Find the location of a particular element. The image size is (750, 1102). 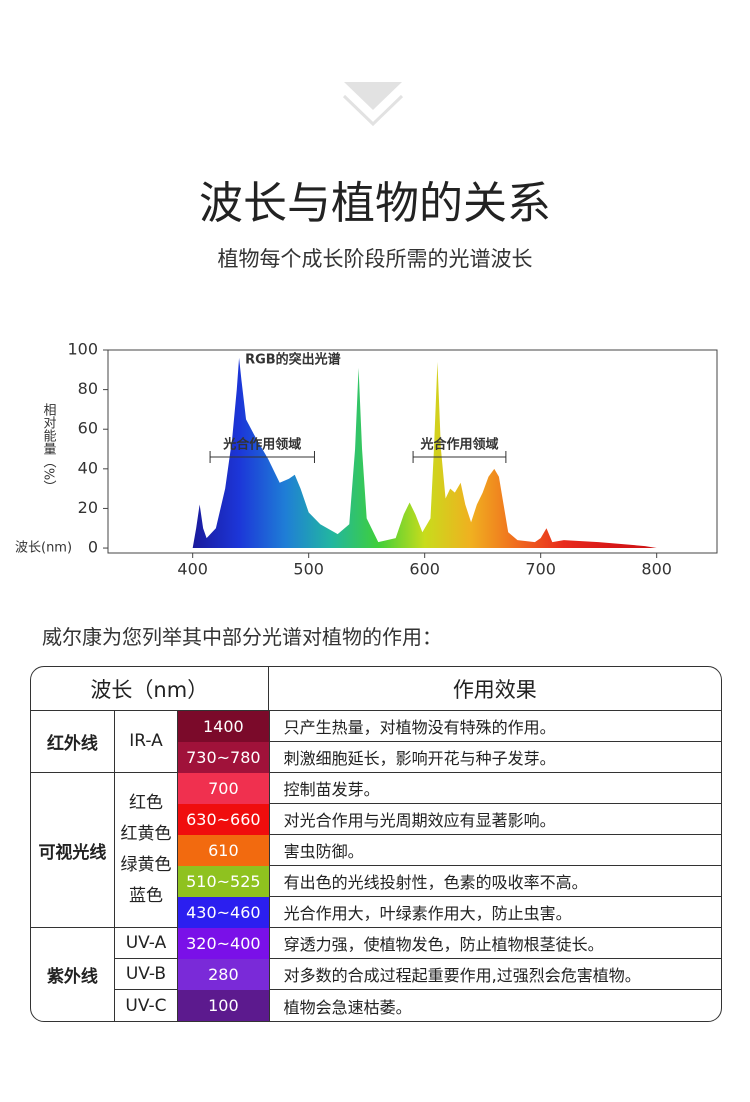

header-row: 波长（nm） 作用效果 is located at coordinates (376, 689).